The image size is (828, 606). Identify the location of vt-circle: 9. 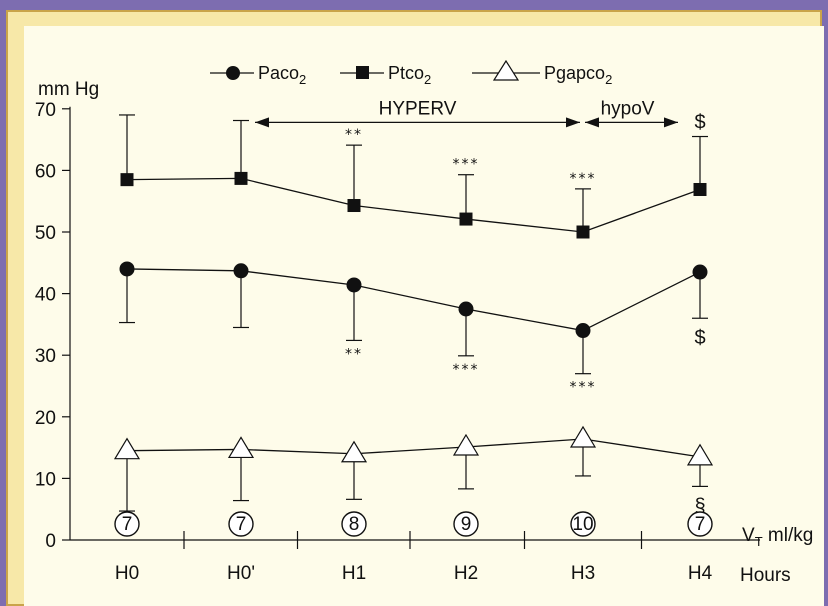
(466, 524).